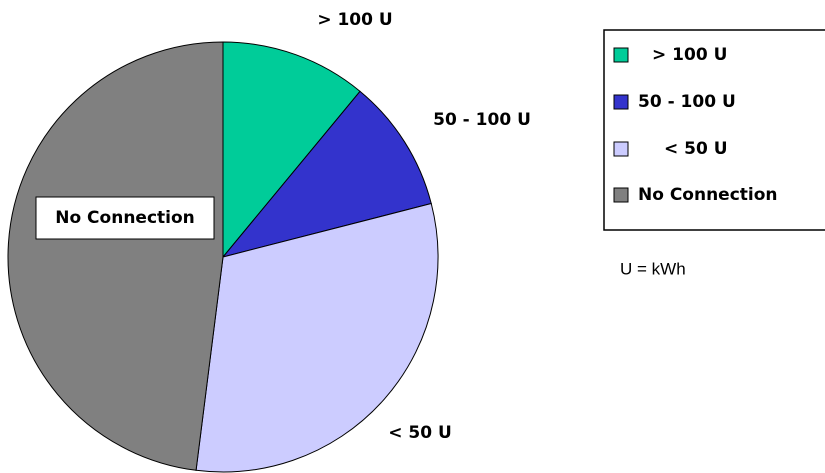  I want to click on legend-label: 50 - 100 U, so click(687, 102).